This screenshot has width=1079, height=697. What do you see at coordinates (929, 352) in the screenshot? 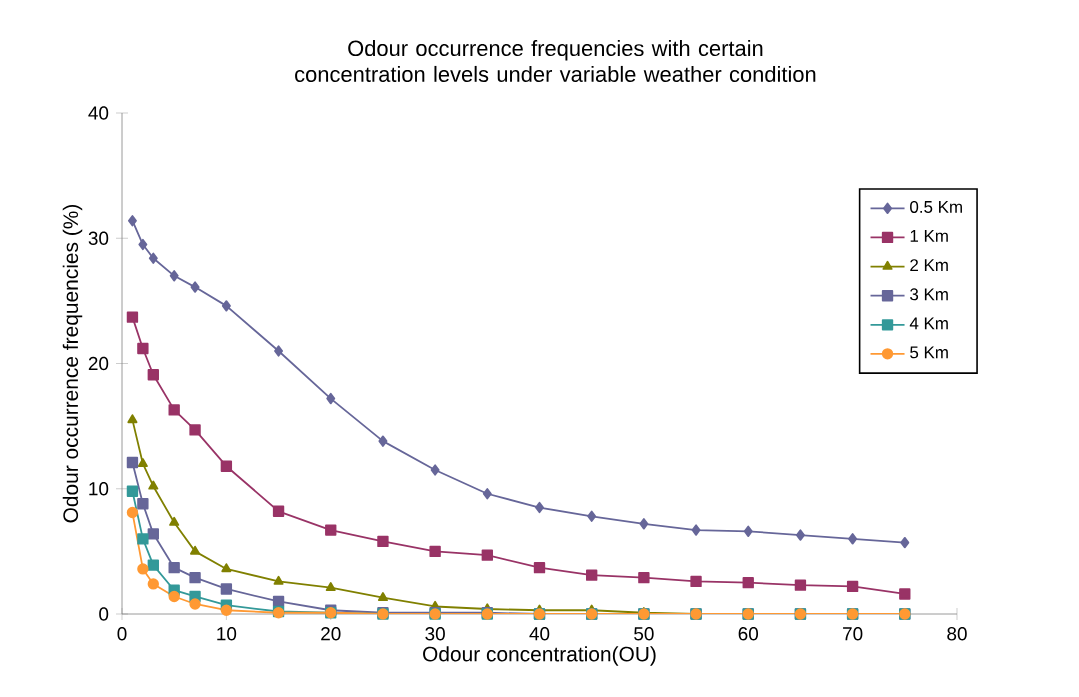
I see `legend-label: 5 Km` at bounding box center [929, 352].